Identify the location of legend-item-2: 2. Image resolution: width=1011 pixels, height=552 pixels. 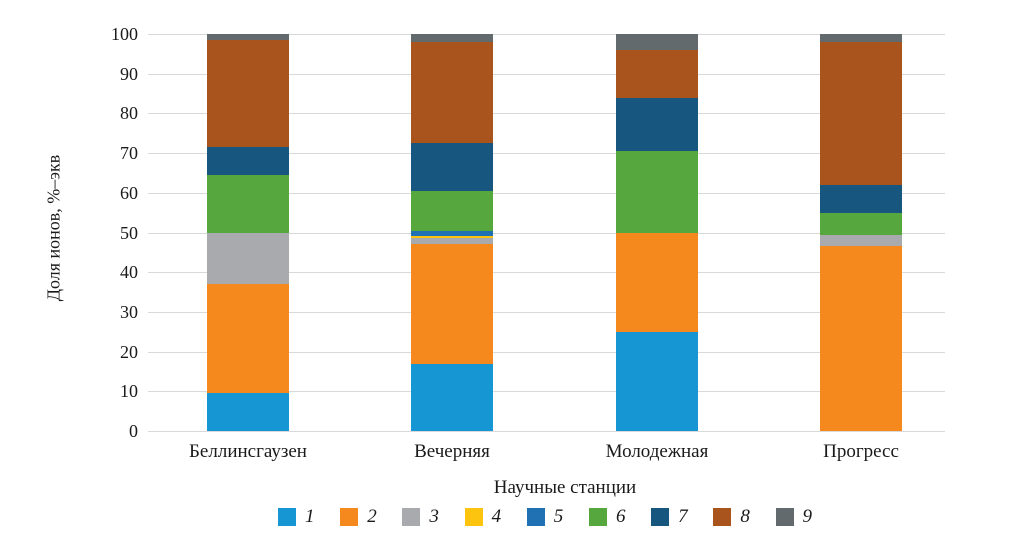
(358, 517).